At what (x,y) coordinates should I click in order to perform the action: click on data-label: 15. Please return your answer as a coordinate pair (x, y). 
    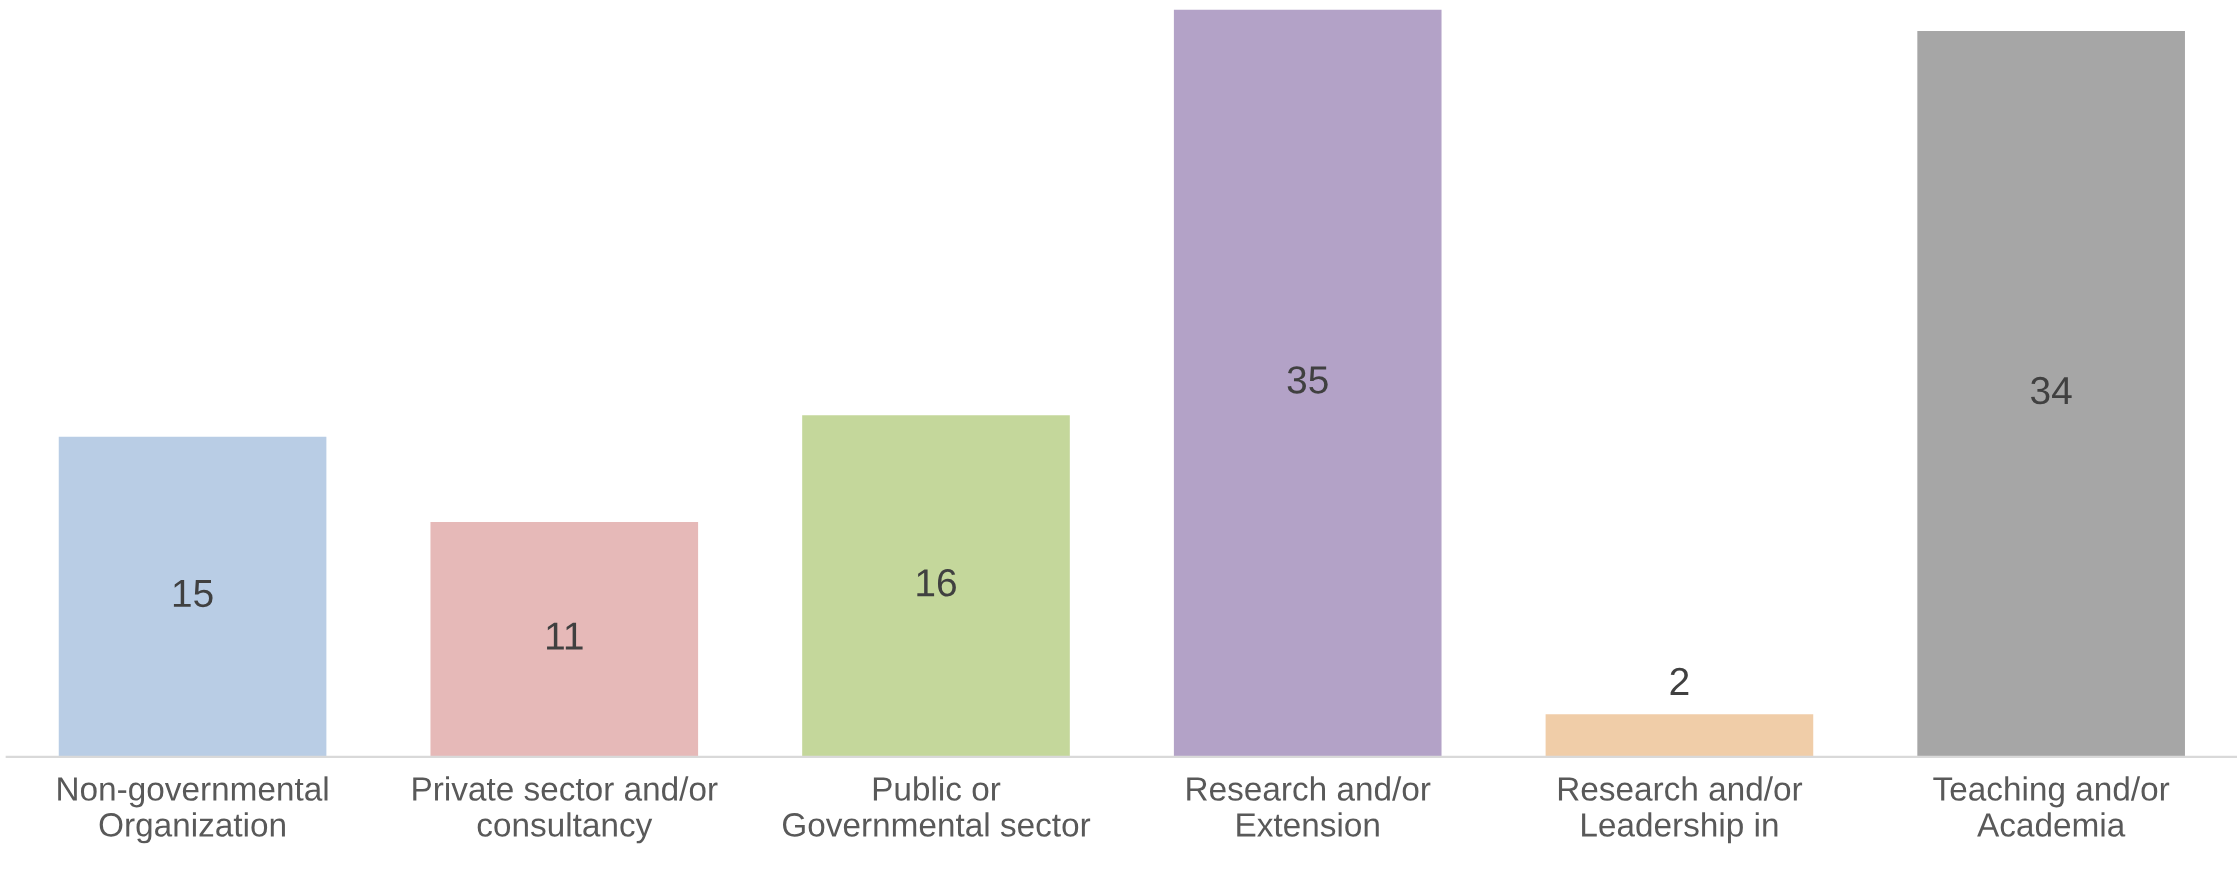
    Looking at the image, I should click on (193, 594).